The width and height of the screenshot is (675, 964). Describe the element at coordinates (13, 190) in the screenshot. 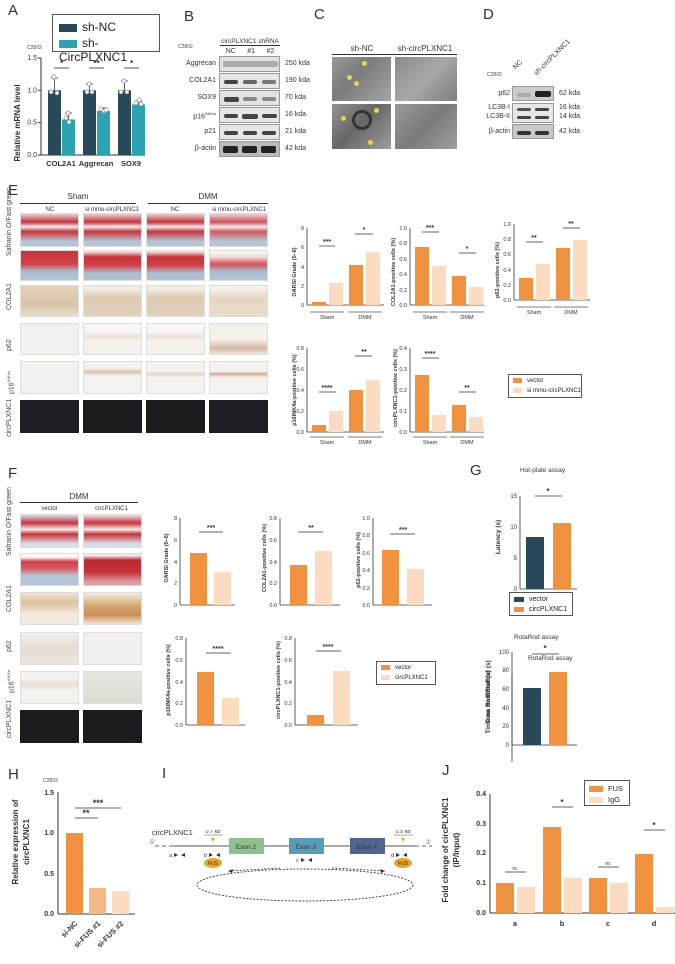

I see `panel-e-letter: E` at that location.